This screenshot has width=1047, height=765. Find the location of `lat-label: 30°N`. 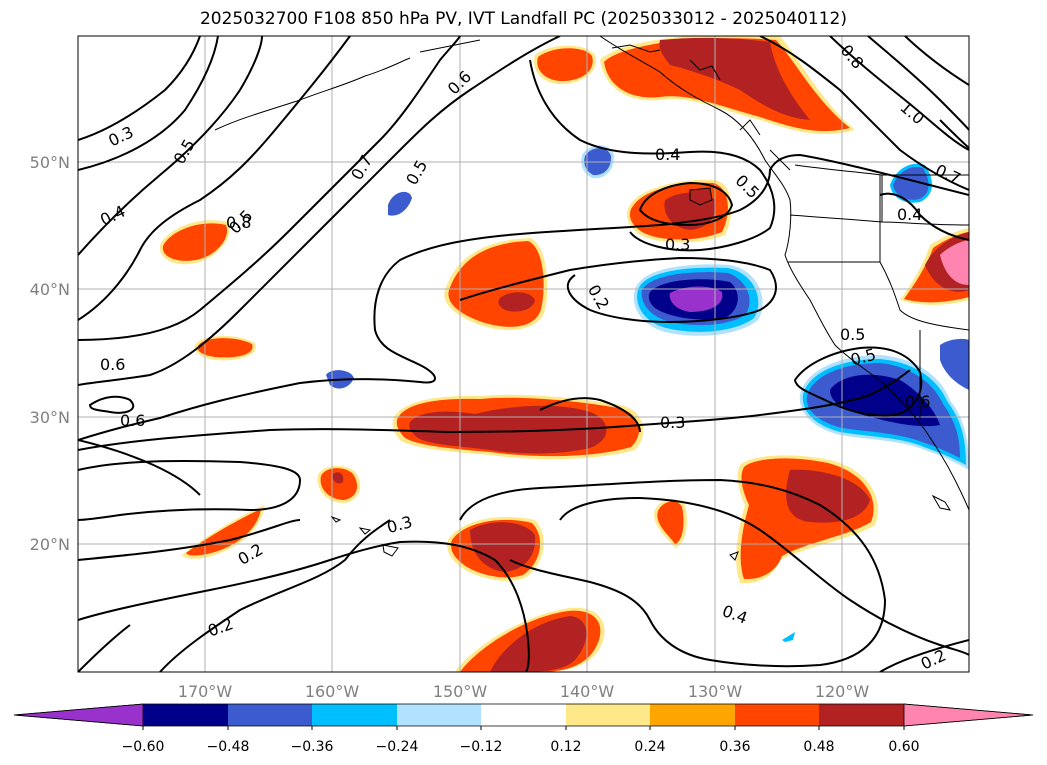

lat-label: 30°N is located at coordinates (50, 417).